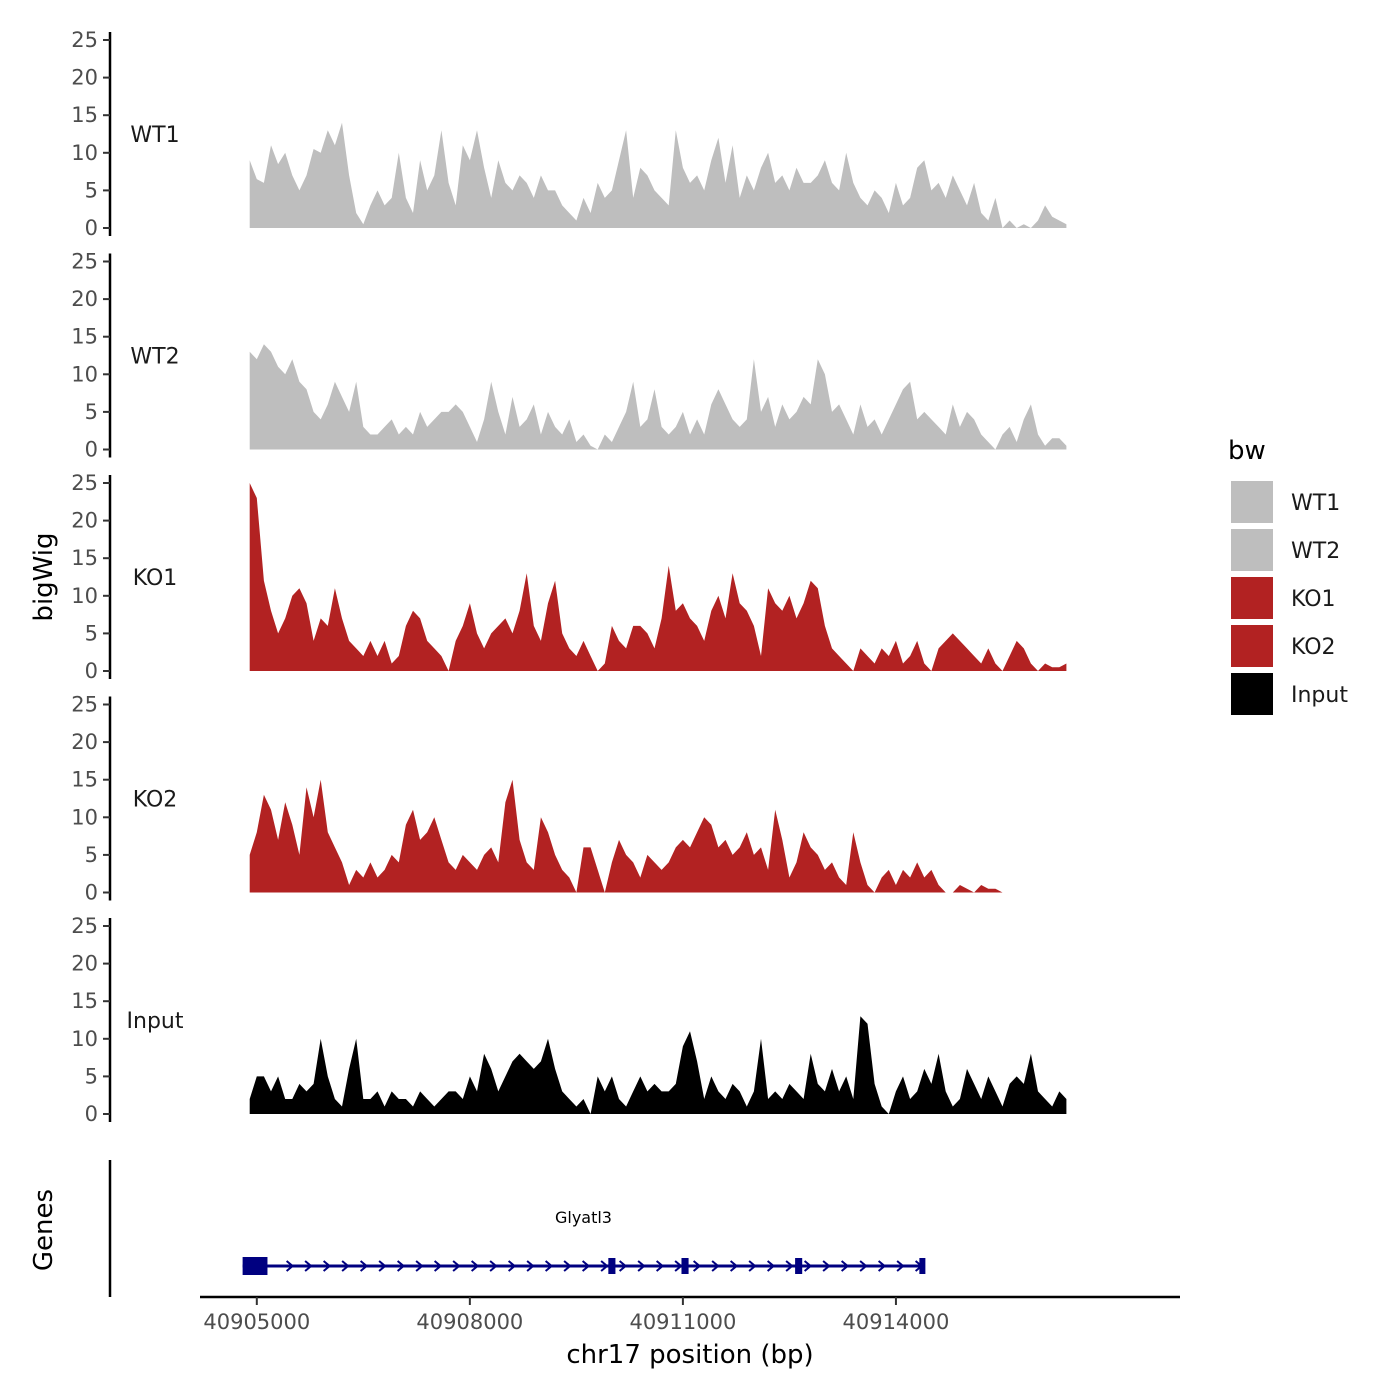 This screenshot has height=1400, width=1400. What do you see at coordinates (469, 1322) in the screenshot?
I see `x-tick-label: 40908000` at bounding box center [469, 1322].